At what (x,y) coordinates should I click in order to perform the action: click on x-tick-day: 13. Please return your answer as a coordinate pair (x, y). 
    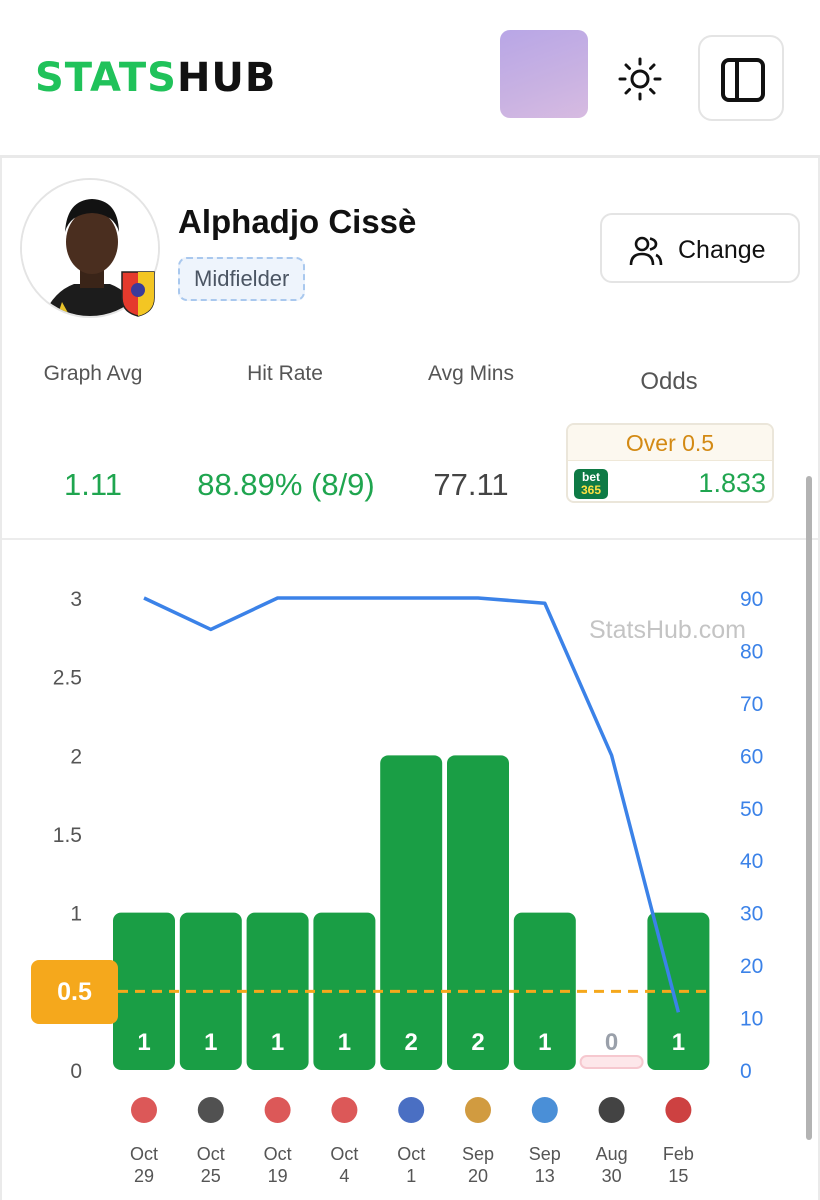
    Looking at the image, I should click on (545, 1176).